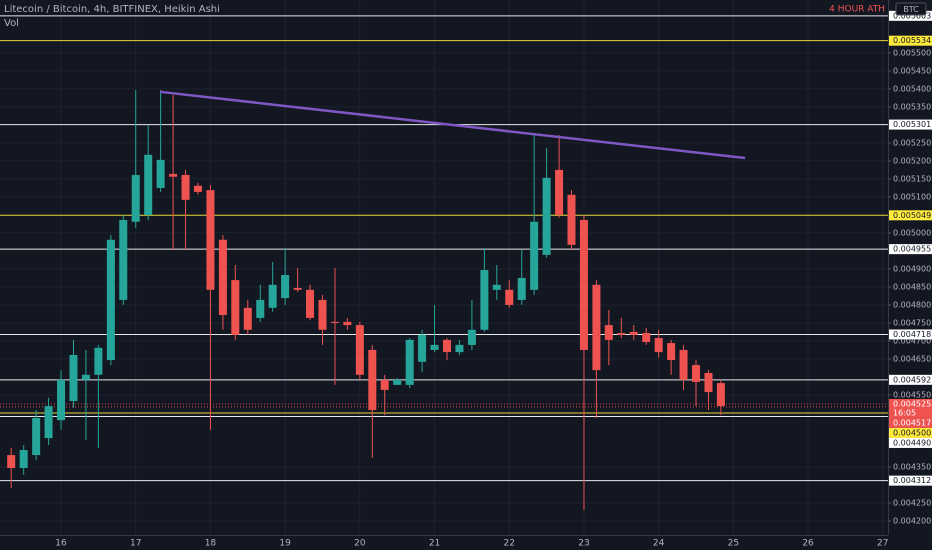  Describe the element at coordinates (912, 322) in the screenshot. I see `y-tick-label: 0.004750` at that location.